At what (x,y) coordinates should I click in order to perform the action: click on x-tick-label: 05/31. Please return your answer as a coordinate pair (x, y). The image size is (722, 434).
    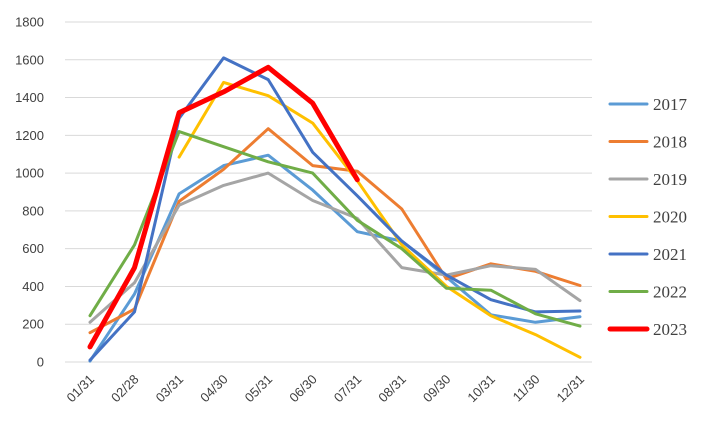
    Looking at the image, I should click on (259, 389).